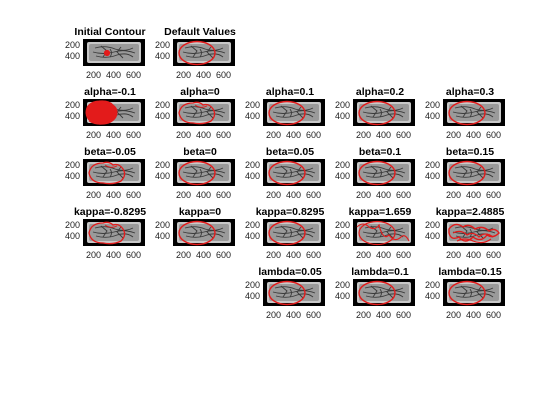 The height and width of the screenshot is (420, 560). What do you see at coordinates (110, 152) in the screenshot?
I see `panel-title: beta=-0.05` at bounding box center [110, 152].